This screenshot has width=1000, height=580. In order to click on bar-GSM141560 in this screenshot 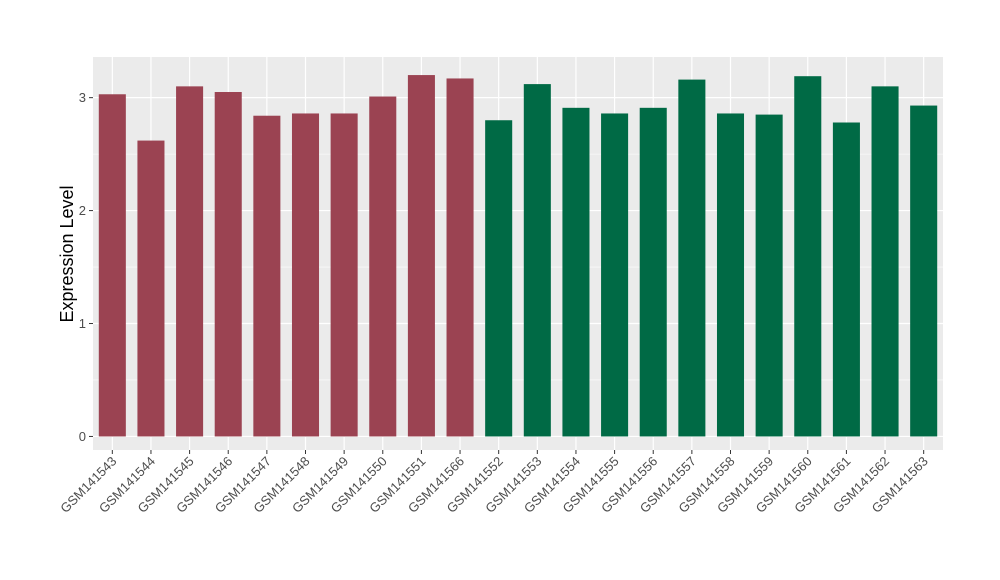, I will do `click(808, 256)`.